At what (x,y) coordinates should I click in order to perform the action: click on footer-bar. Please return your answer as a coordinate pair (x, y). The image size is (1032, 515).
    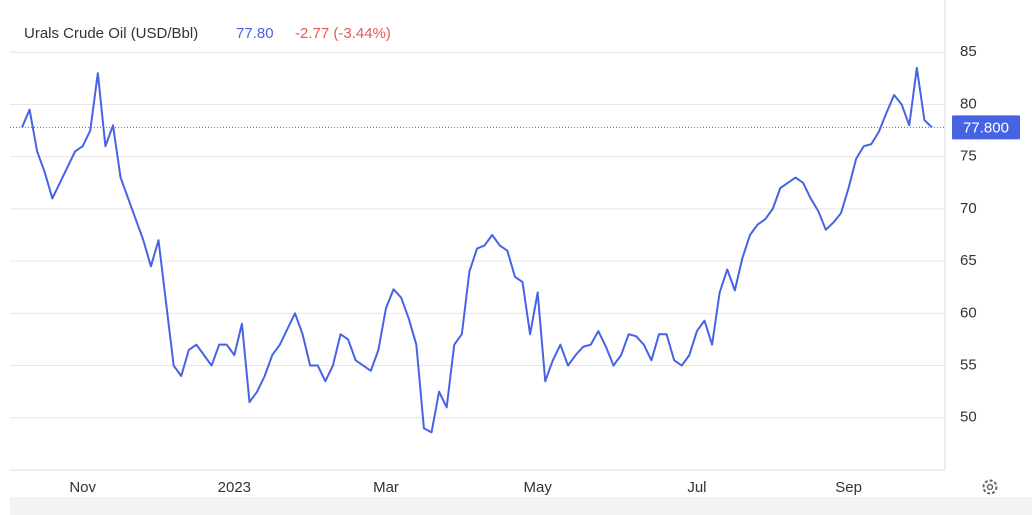
    Looking at the image, I should click on (521, 506).